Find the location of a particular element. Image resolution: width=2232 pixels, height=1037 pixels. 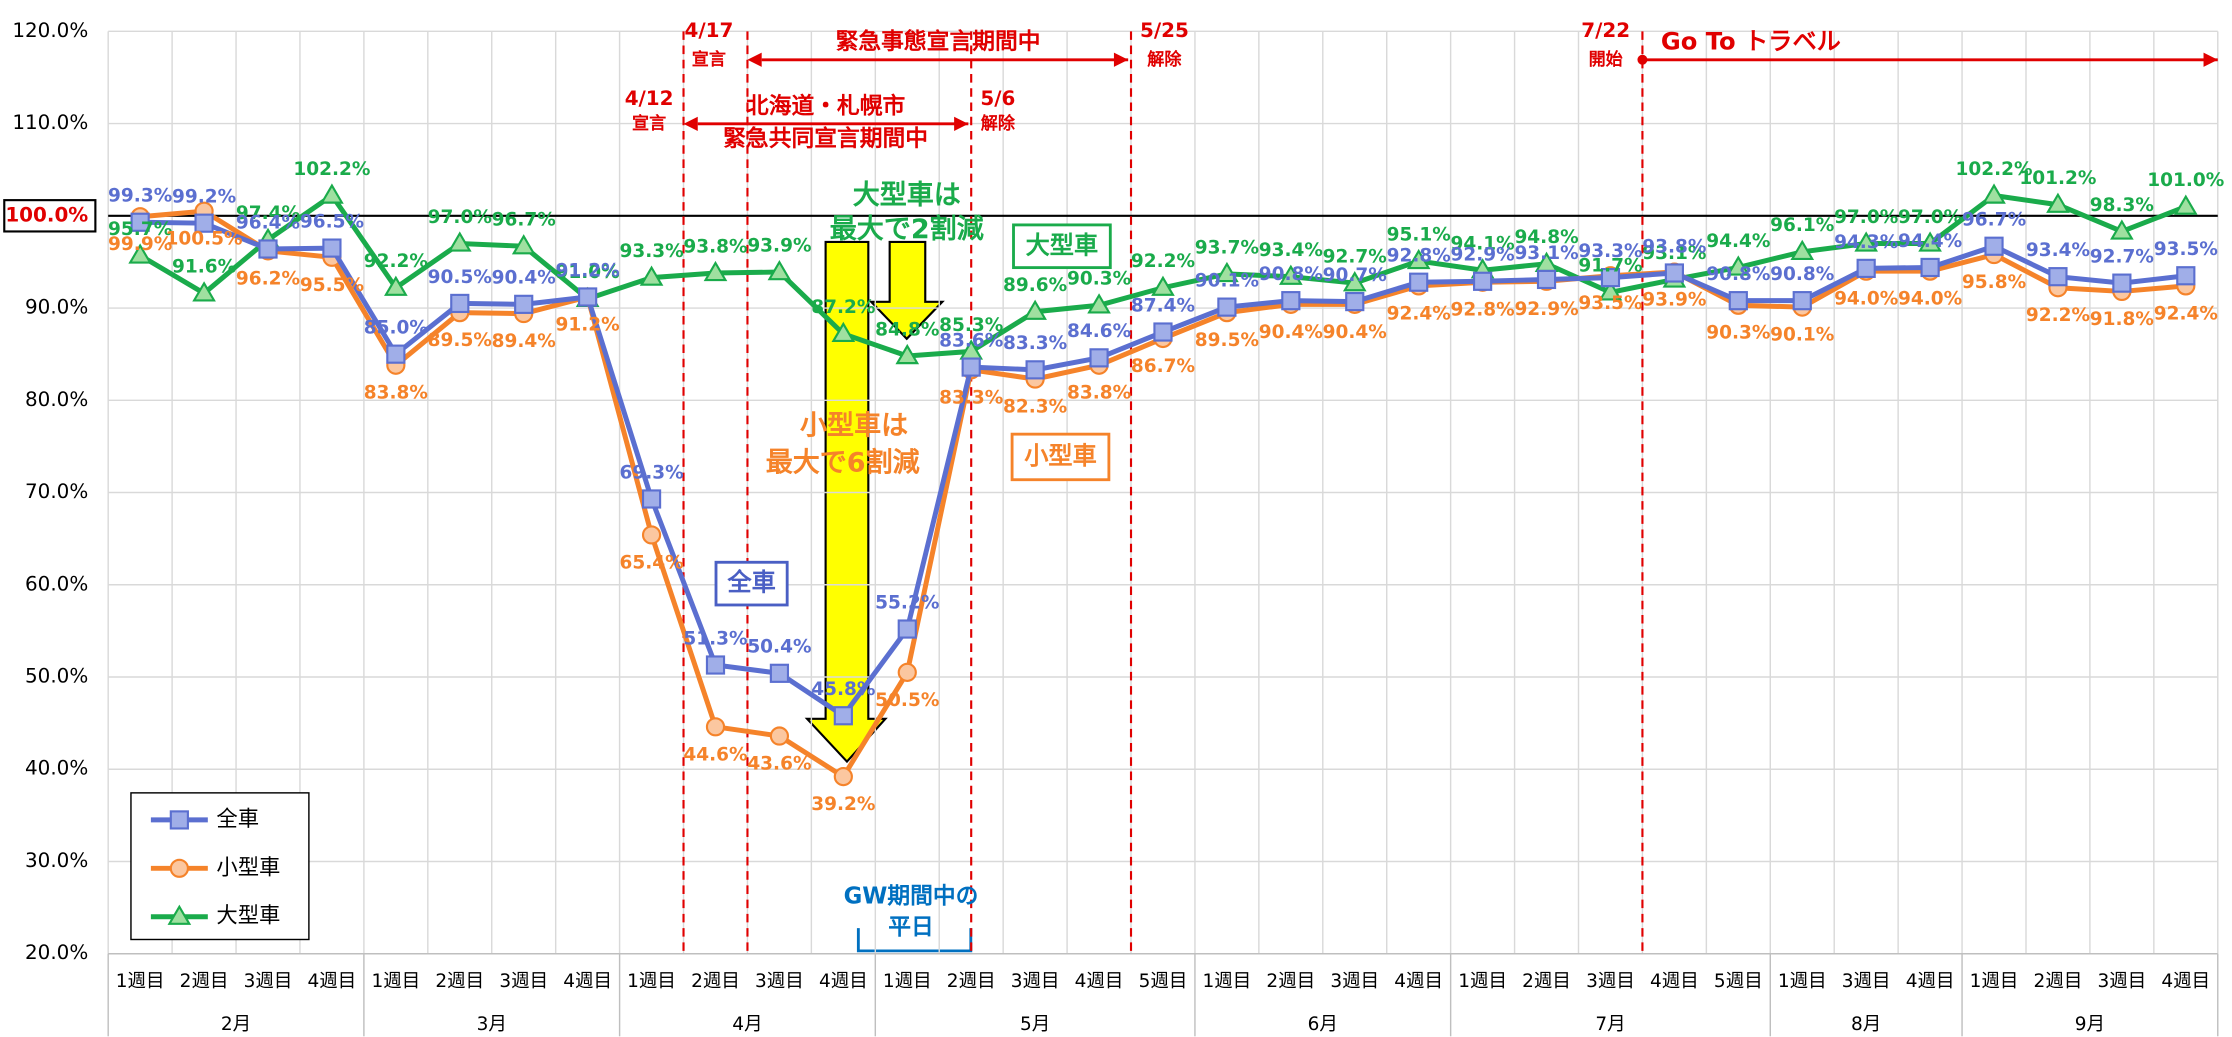

data-label: 90.5% is located at coordinates (460, 277).